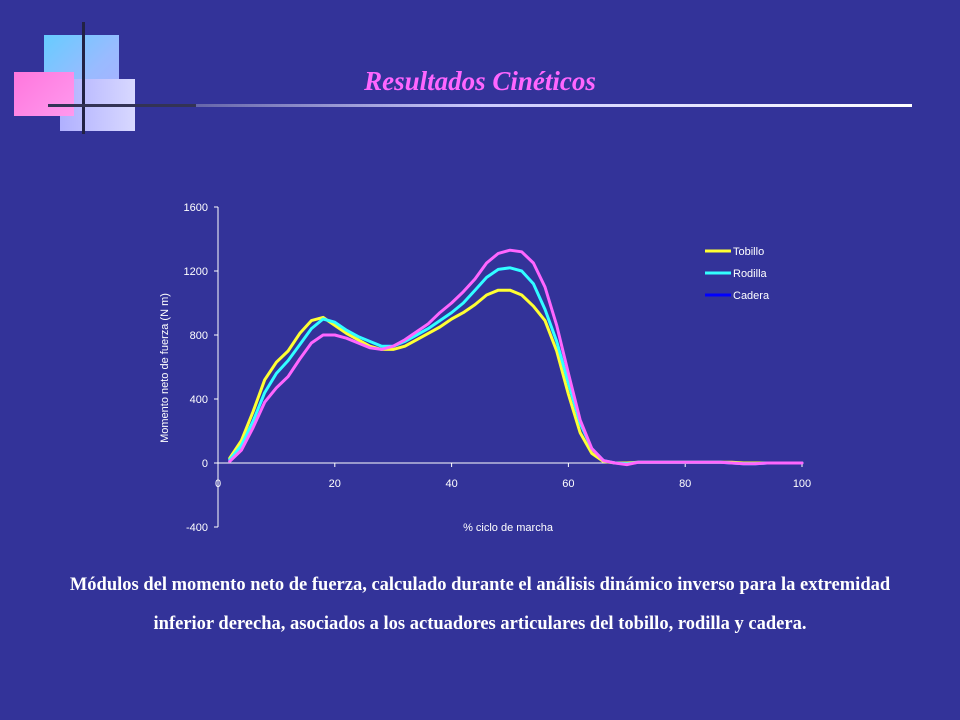  What do you see at coordinates (568, 484) in the screenshot?
I see `x-tick-label: 60` at bounding box center [568, 484].